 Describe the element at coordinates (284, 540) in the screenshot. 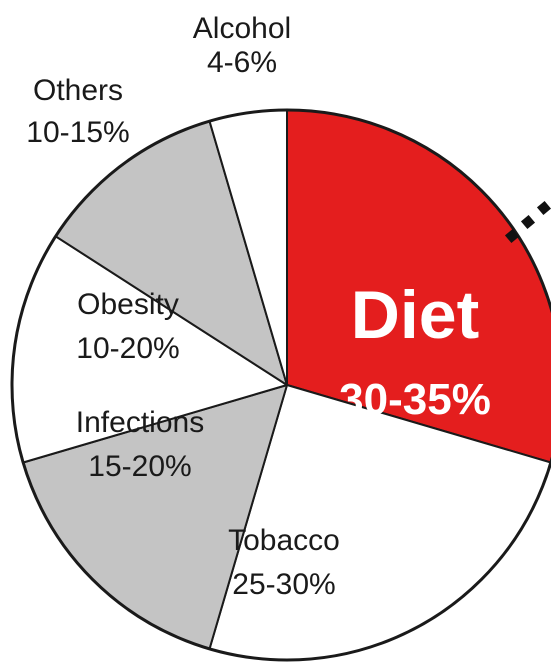

I see `slice-label-tobacco: Tobacco` at that location.